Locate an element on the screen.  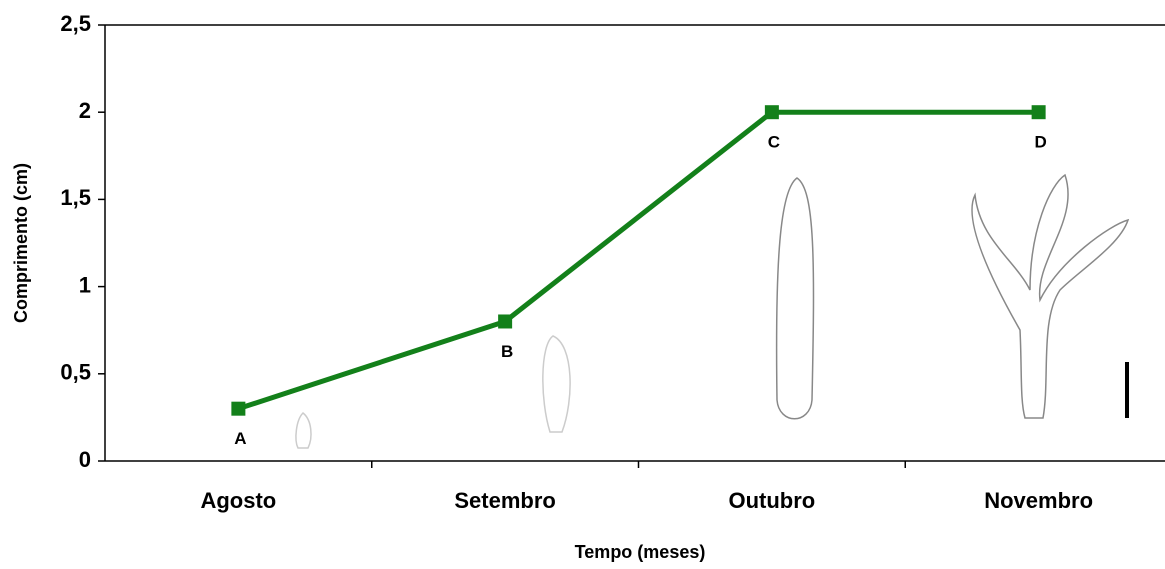
y-tick-label: 1 is located at coordinates (85, 284).